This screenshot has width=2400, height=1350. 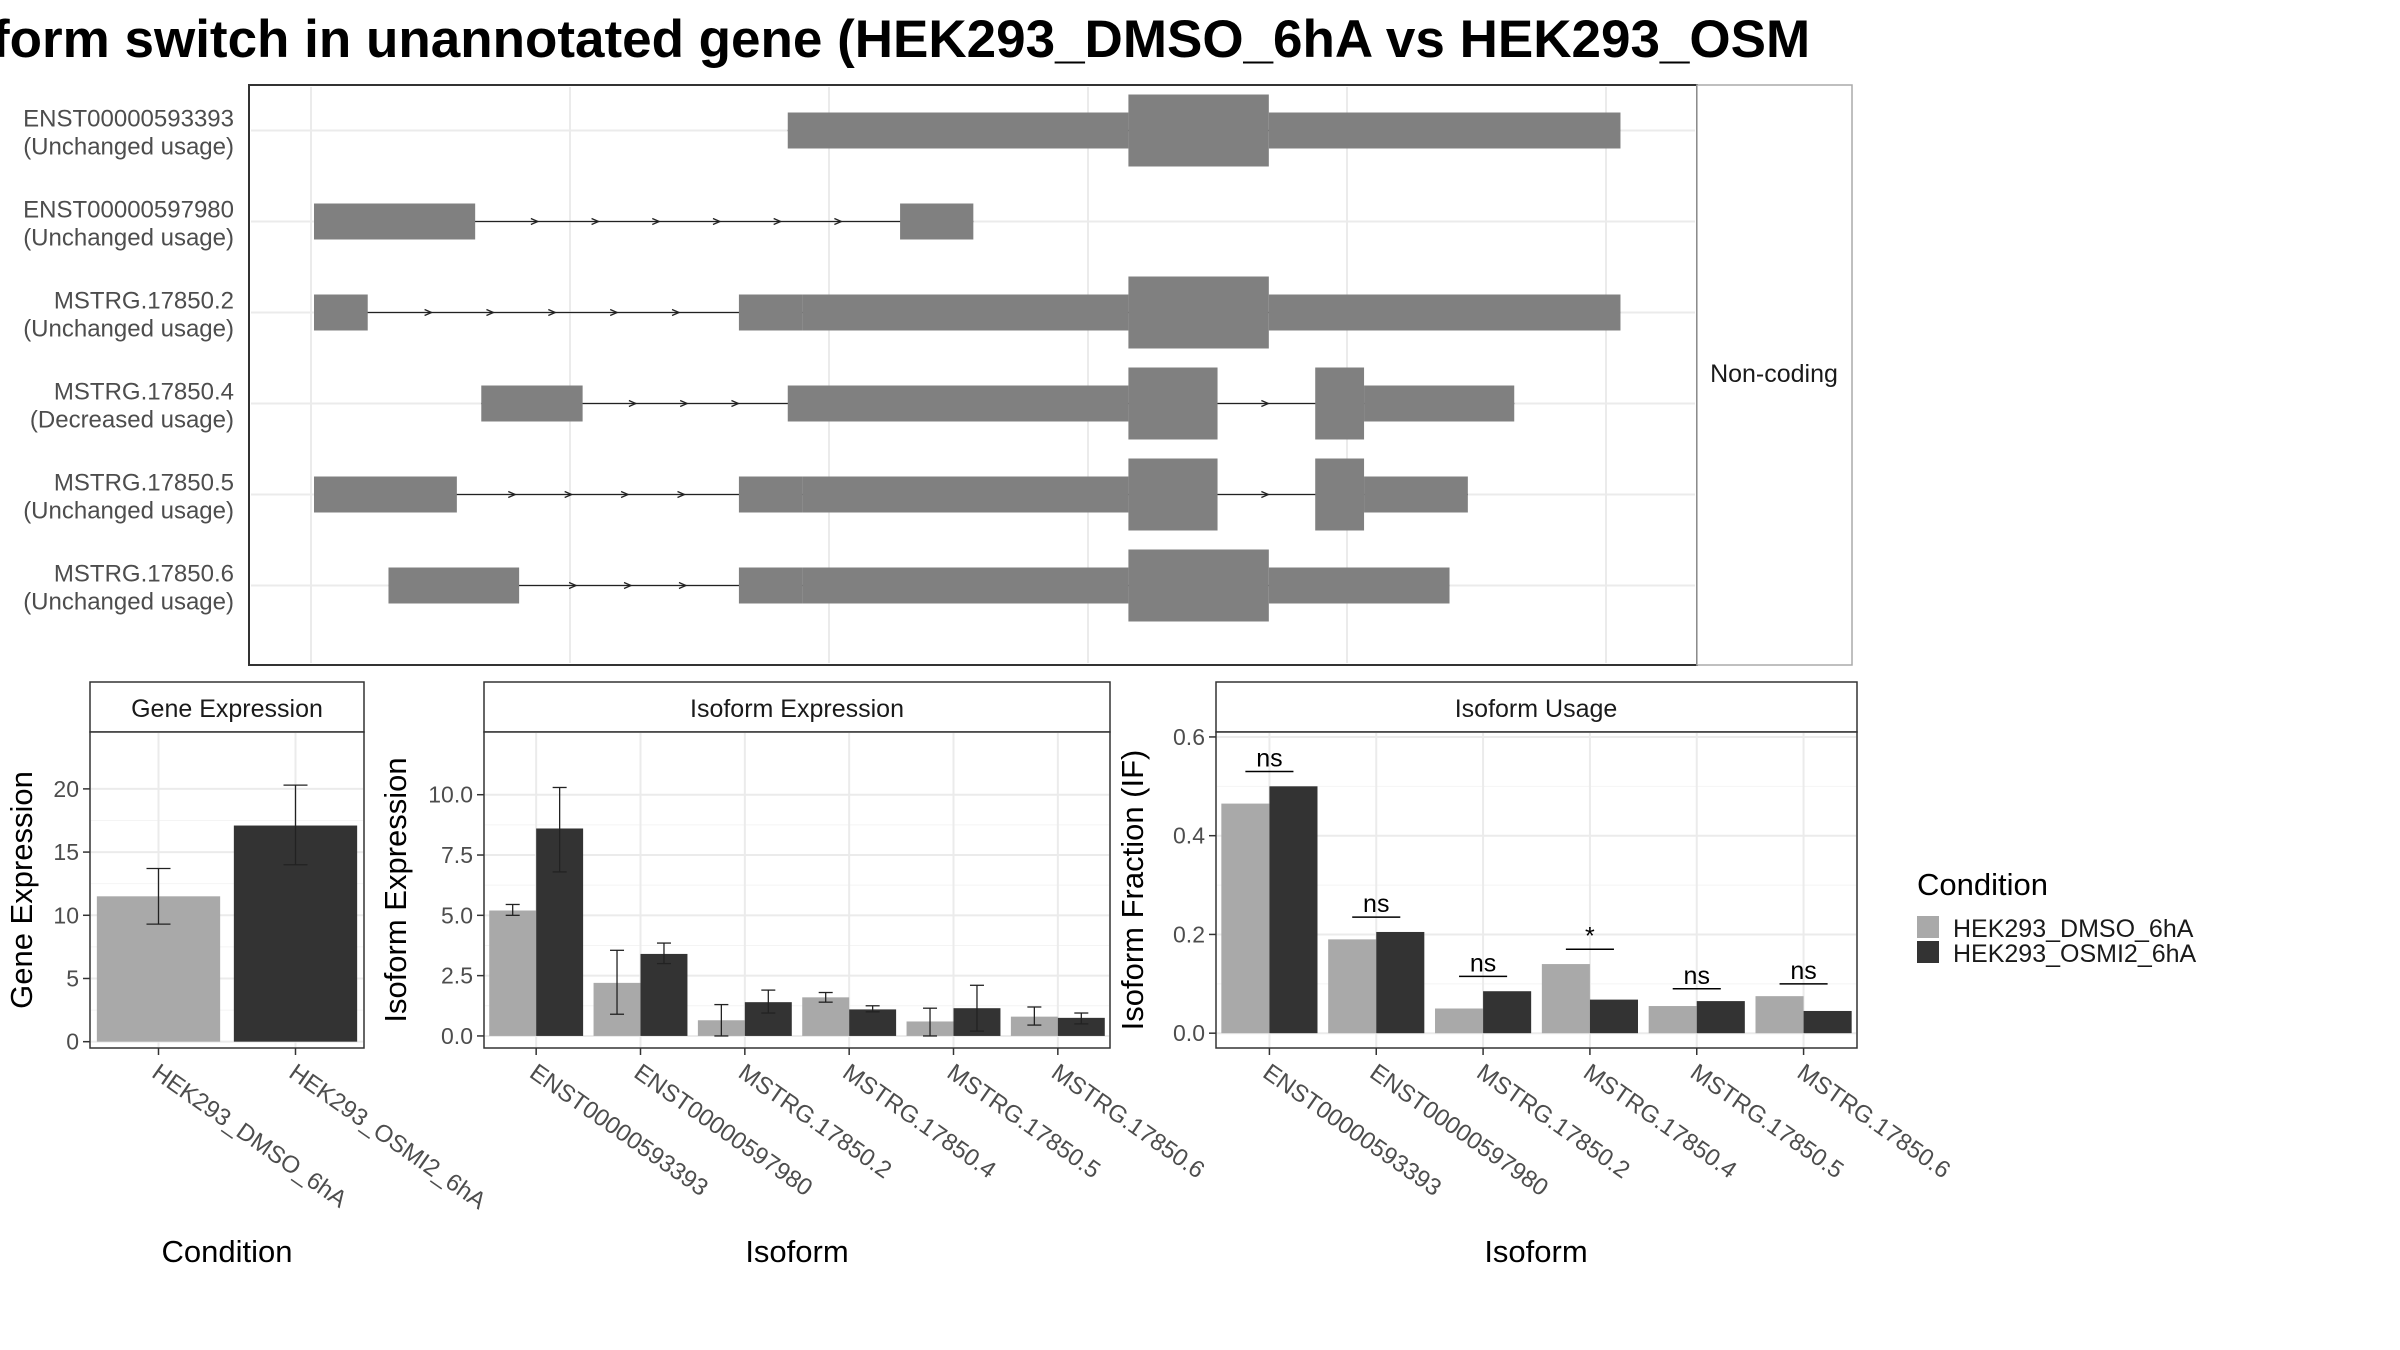 What do you see at coordinates (21, 890) in the screenshot?
I see `gene-expression-y-label: Gene Expression` at bounding box center [21, 890].